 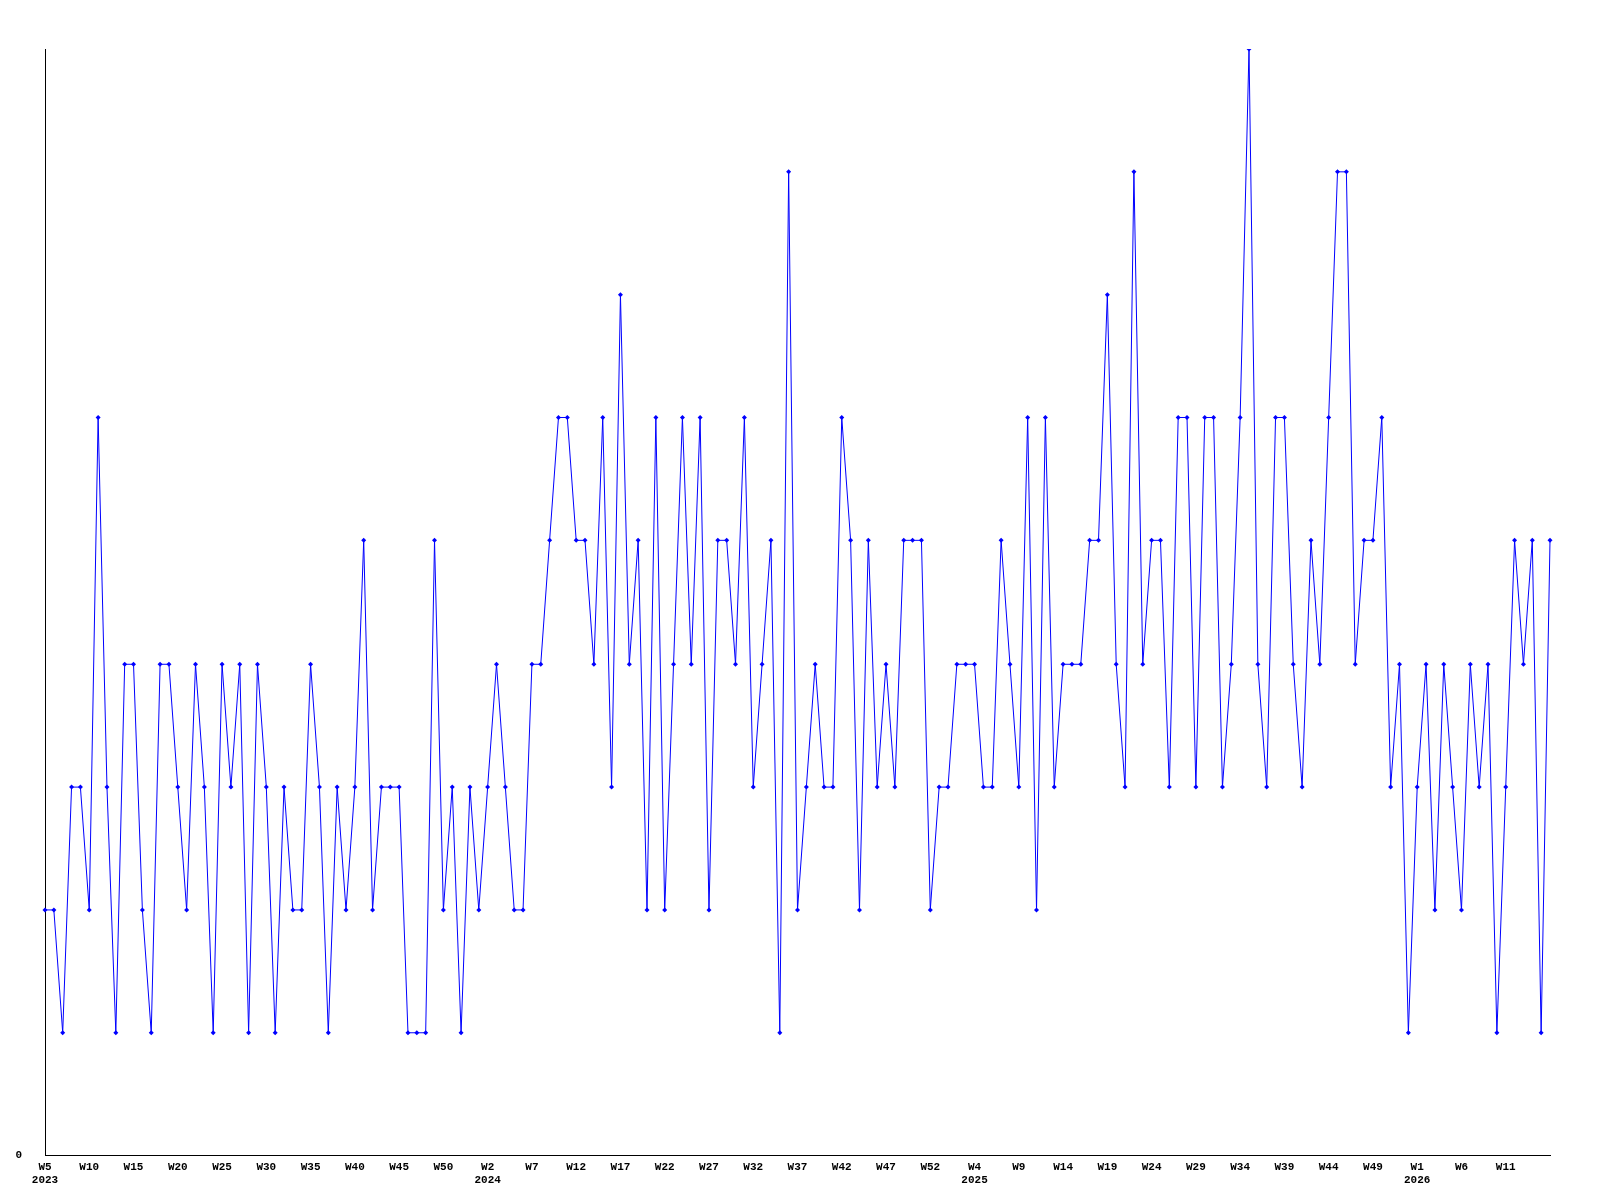 I want to click on x-tick-label: W27, so click(x=709, y=1166).